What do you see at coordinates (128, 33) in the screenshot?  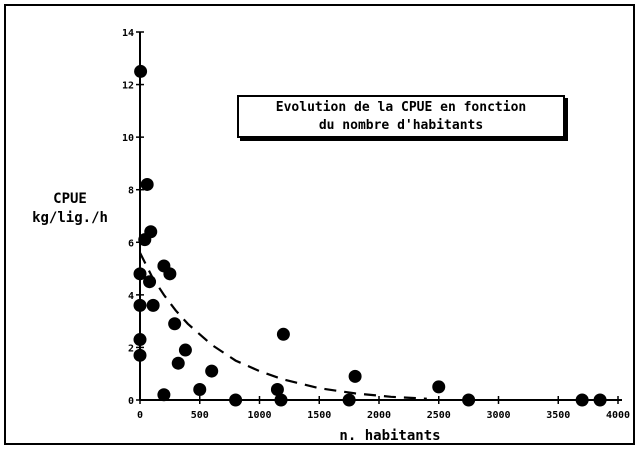 I see `y-tick-label: 14` at bounding box center [128, 33].